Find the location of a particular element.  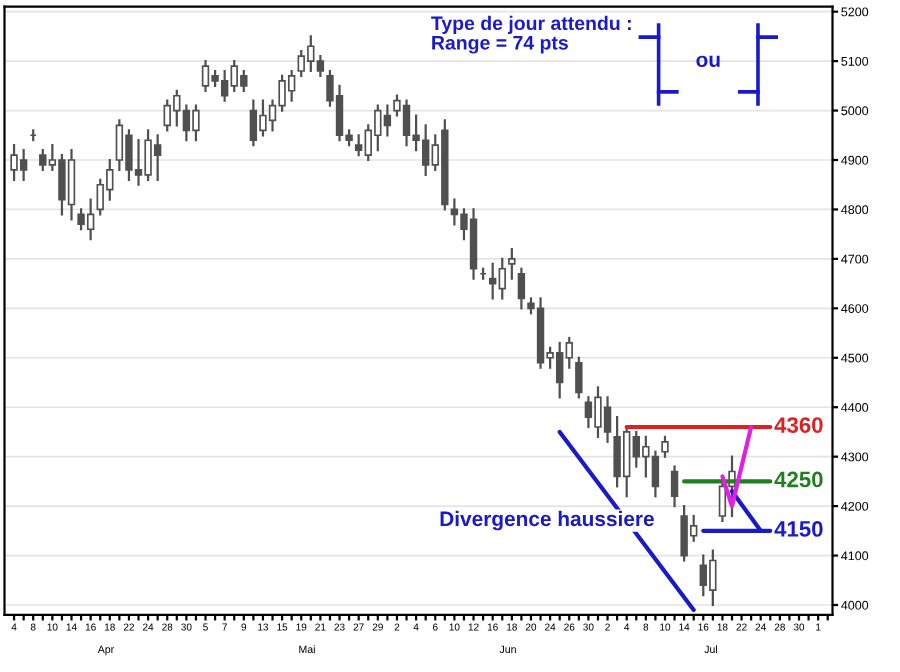

text: Type de jour attendu : Range = 74 pts is located at coordinates (531, 34).